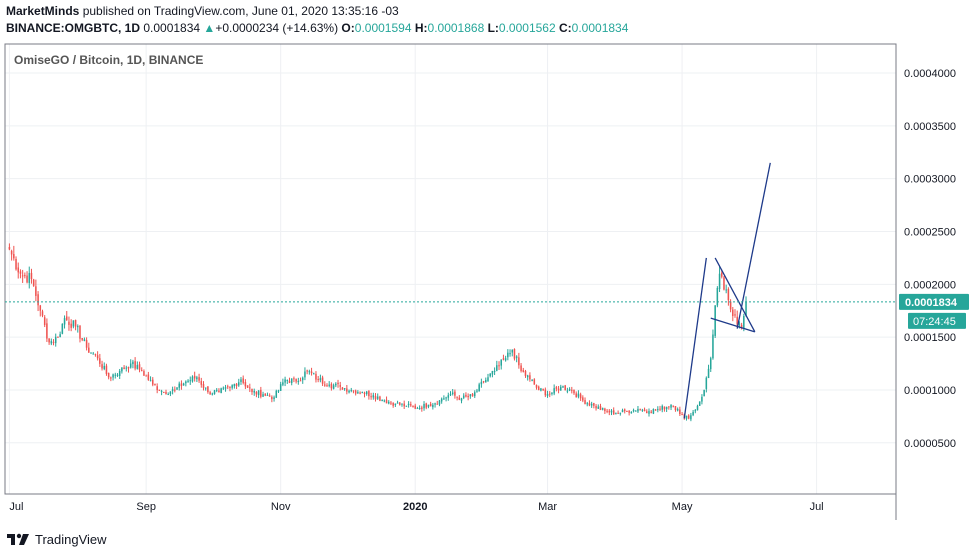  What do you see at coordinates (930, 74) in the screenshot?
I see `price-tick-label: 0.0004000` at bounding box center [930, 74].